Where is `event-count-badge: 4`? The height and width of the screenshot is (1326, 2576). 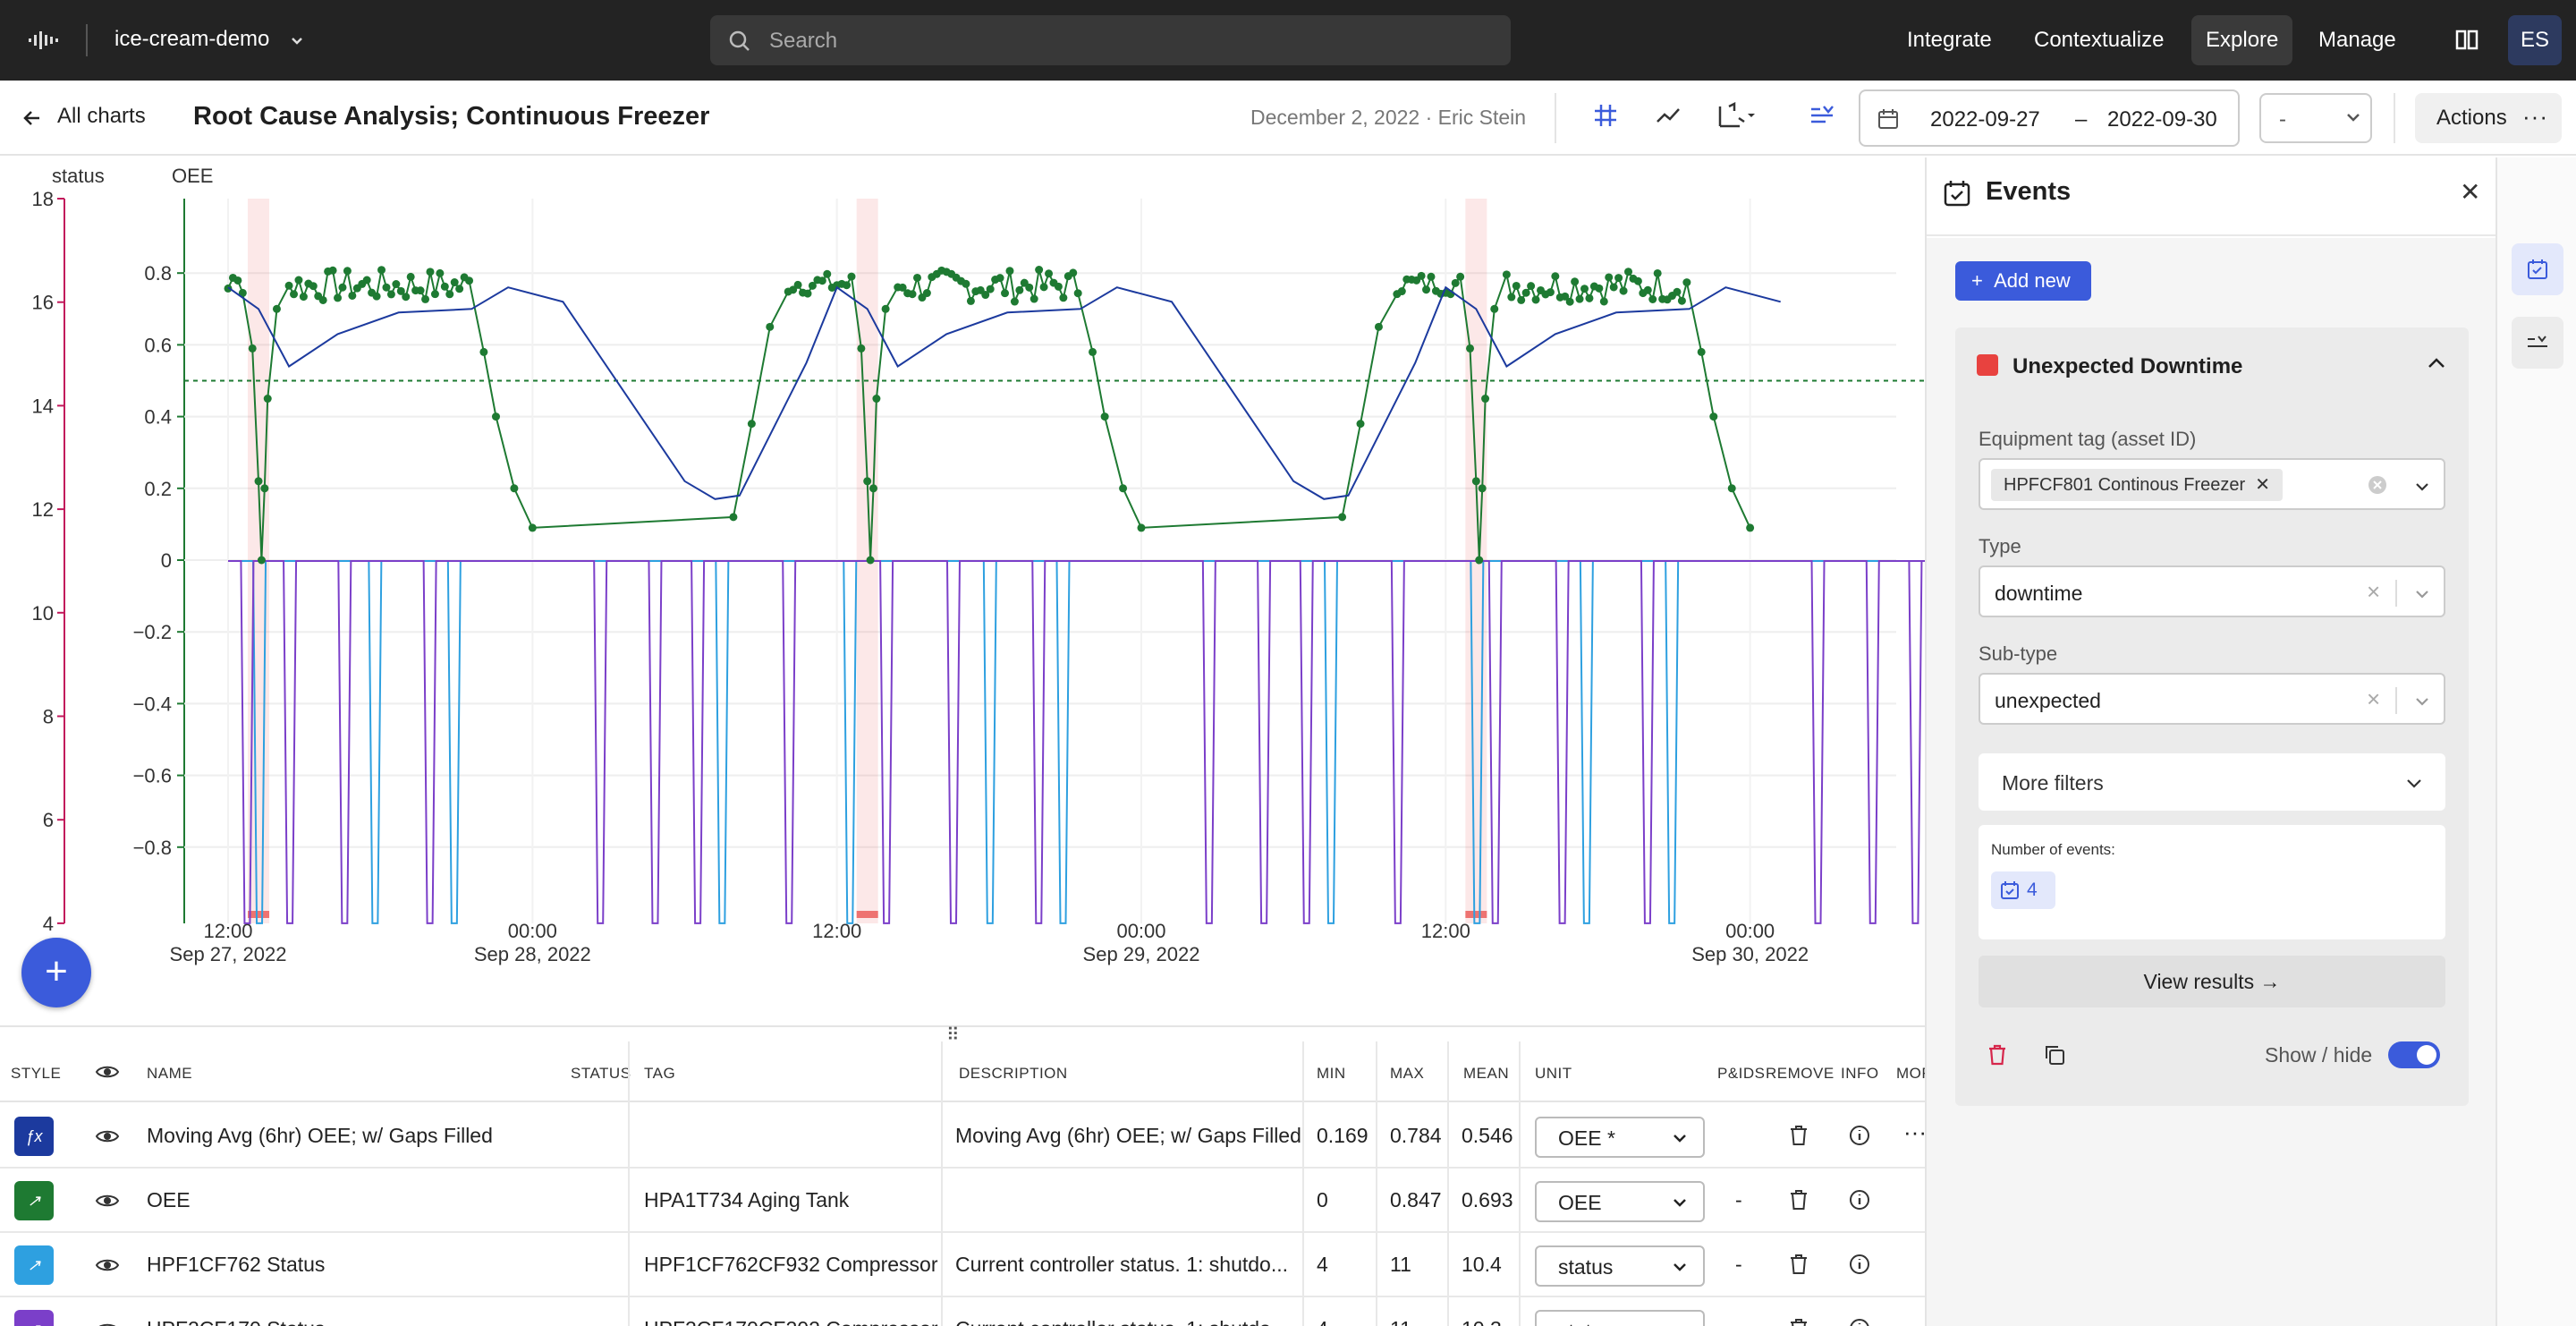 event-count-badge: 4 is located at coordinates (2023, 890).